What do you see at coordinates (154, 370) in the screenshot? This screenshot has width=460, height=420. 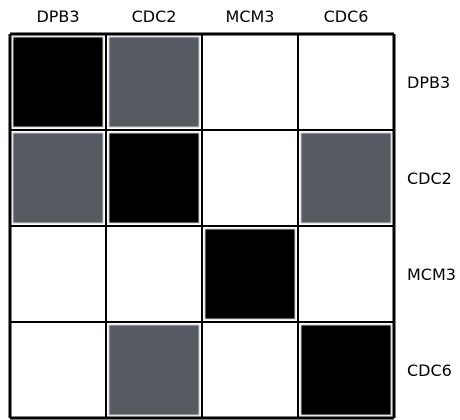 I see `matrix-cell-cdc6-cdc2` at bounding box center [154, 370].